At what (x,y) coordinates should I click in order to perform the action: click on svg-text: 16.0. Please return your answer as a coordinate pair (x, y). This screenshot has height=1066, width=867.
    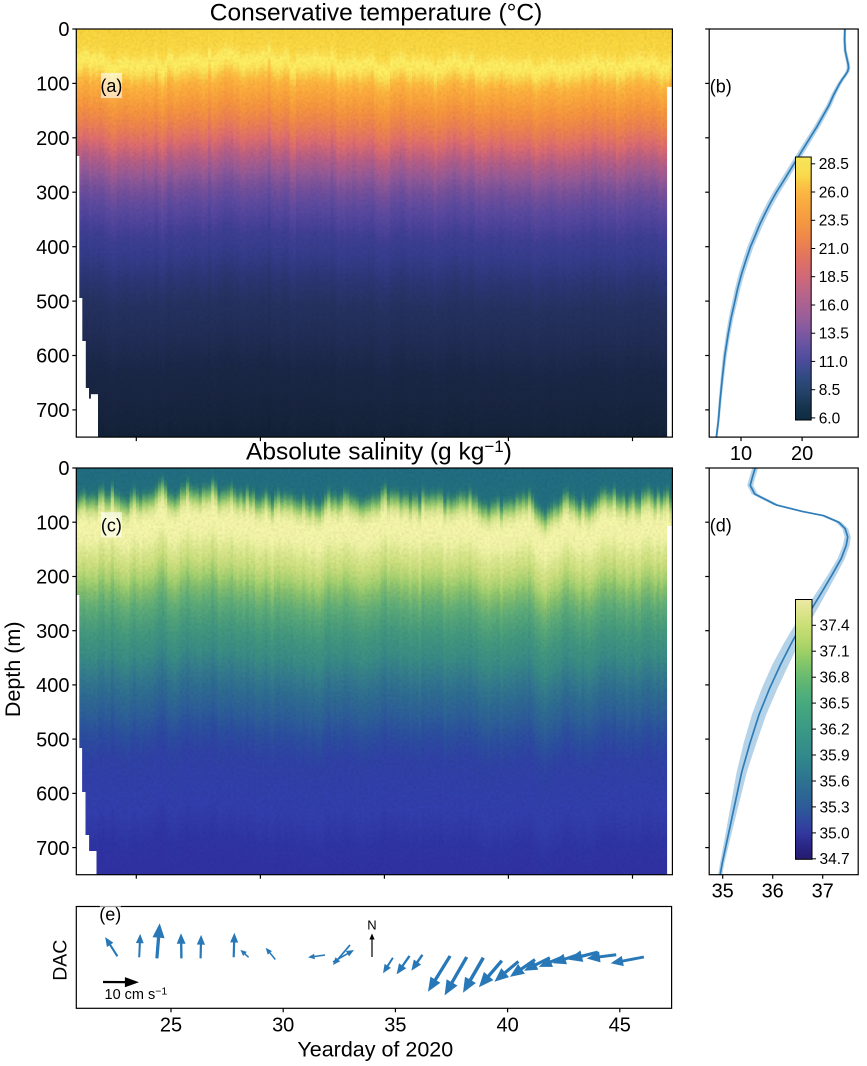
    Looking at the image, I should click on (834, 305).